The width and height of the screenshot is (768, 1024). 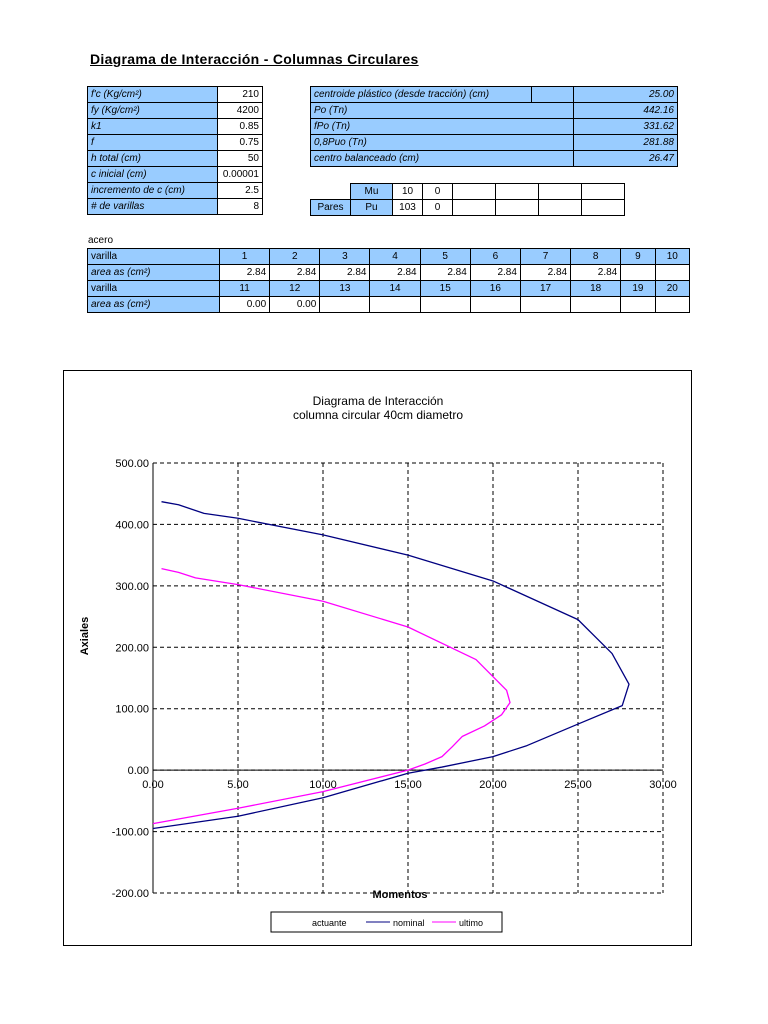 What do you see at coordinates (552, 94) in the screenshot?
I see `cell` at bounding box center [552, 94].